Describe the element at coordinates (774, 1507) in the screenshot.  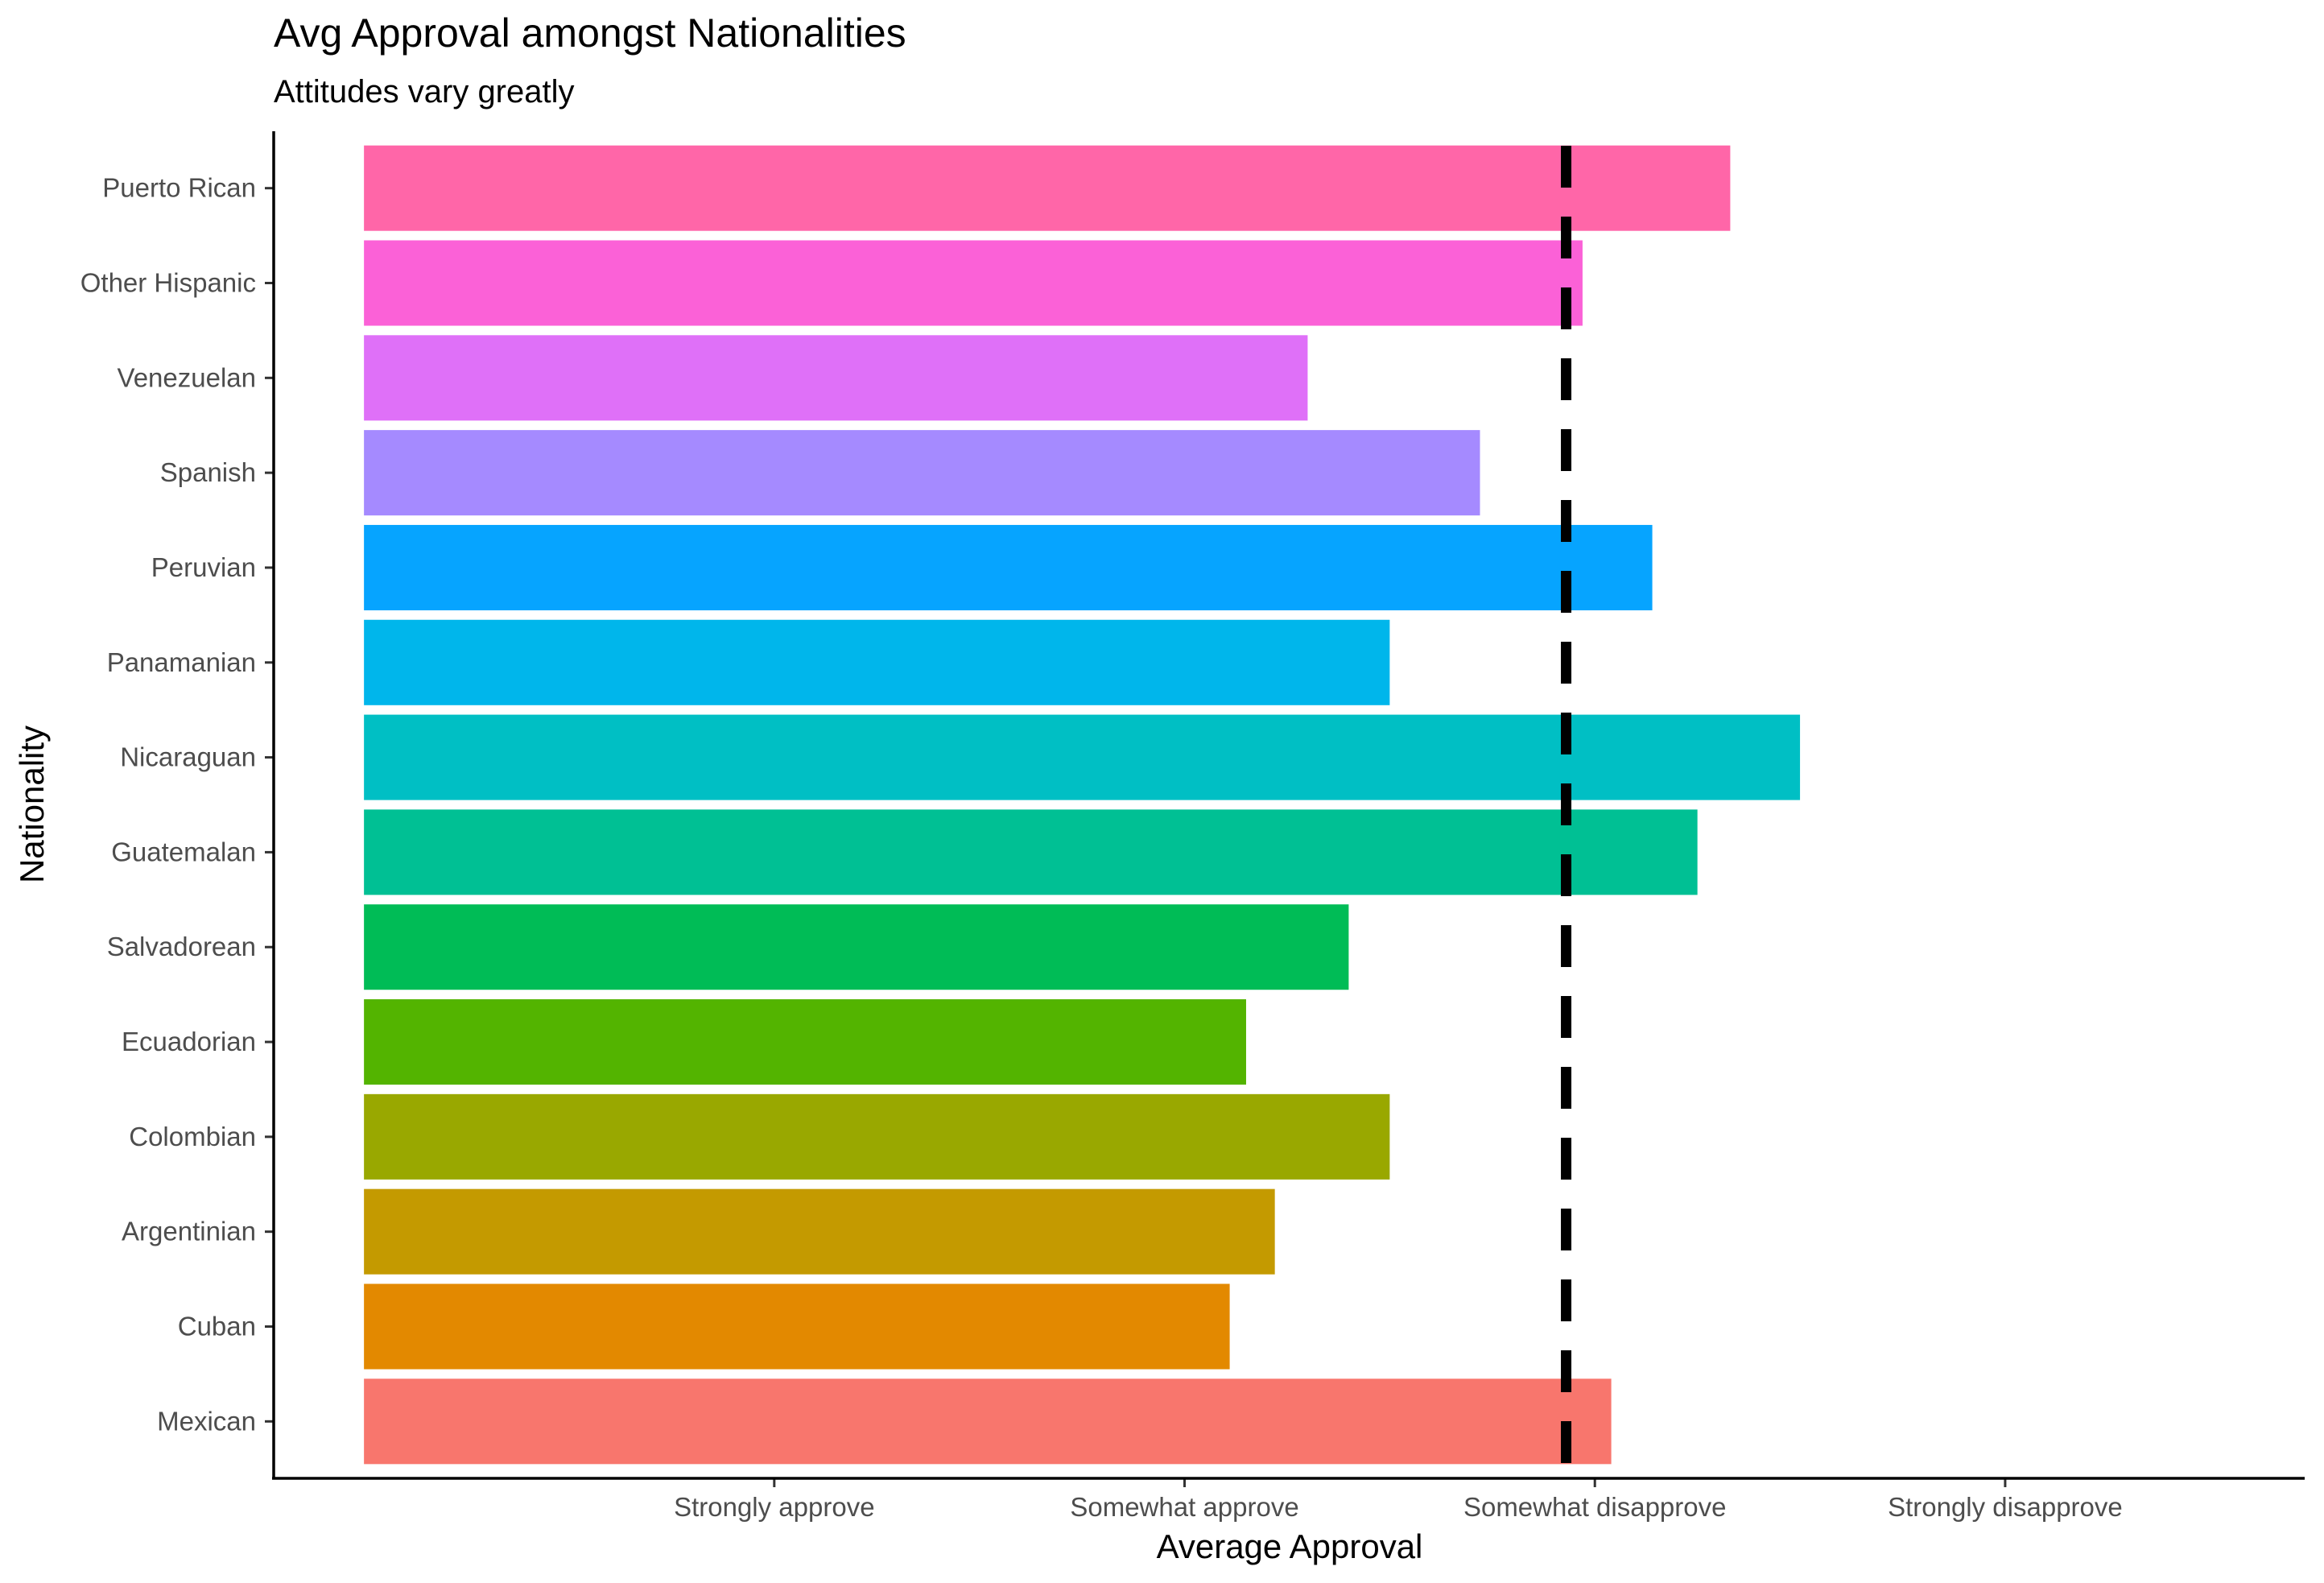
I see `x-tick-label-strongly-approve: Strongly approve` at that location.